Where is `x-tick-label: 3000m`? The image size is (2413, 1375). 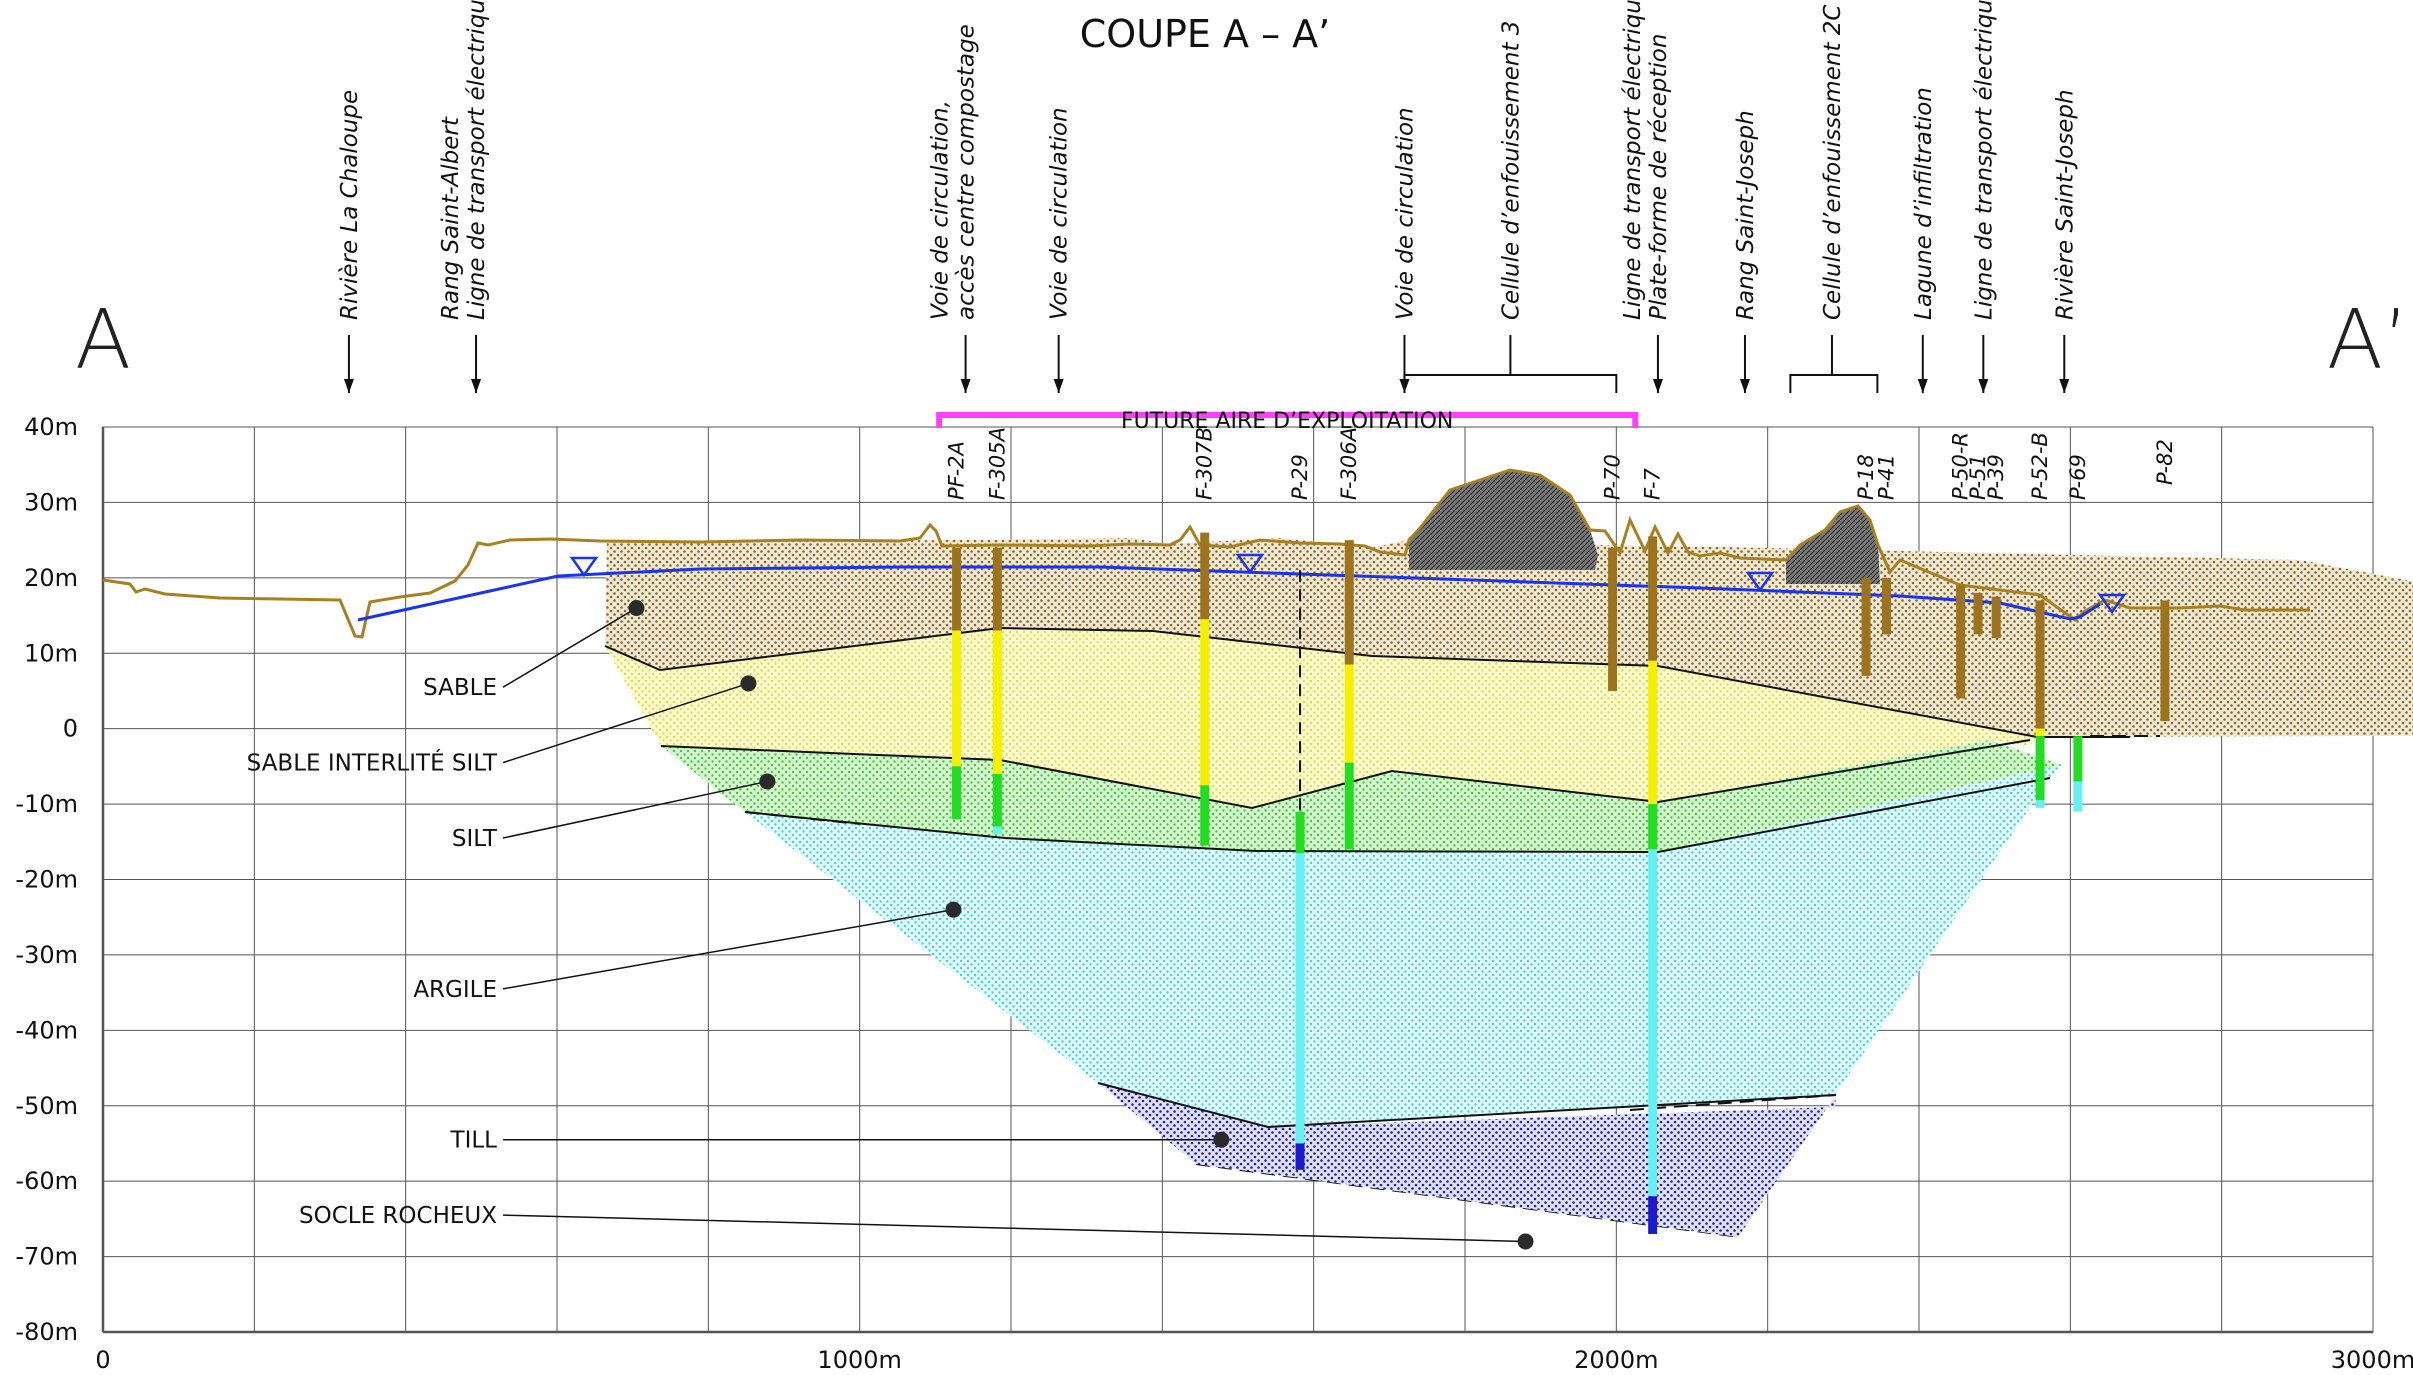 x-tick-label: 3000m is located at coordinates (2372, 1360).